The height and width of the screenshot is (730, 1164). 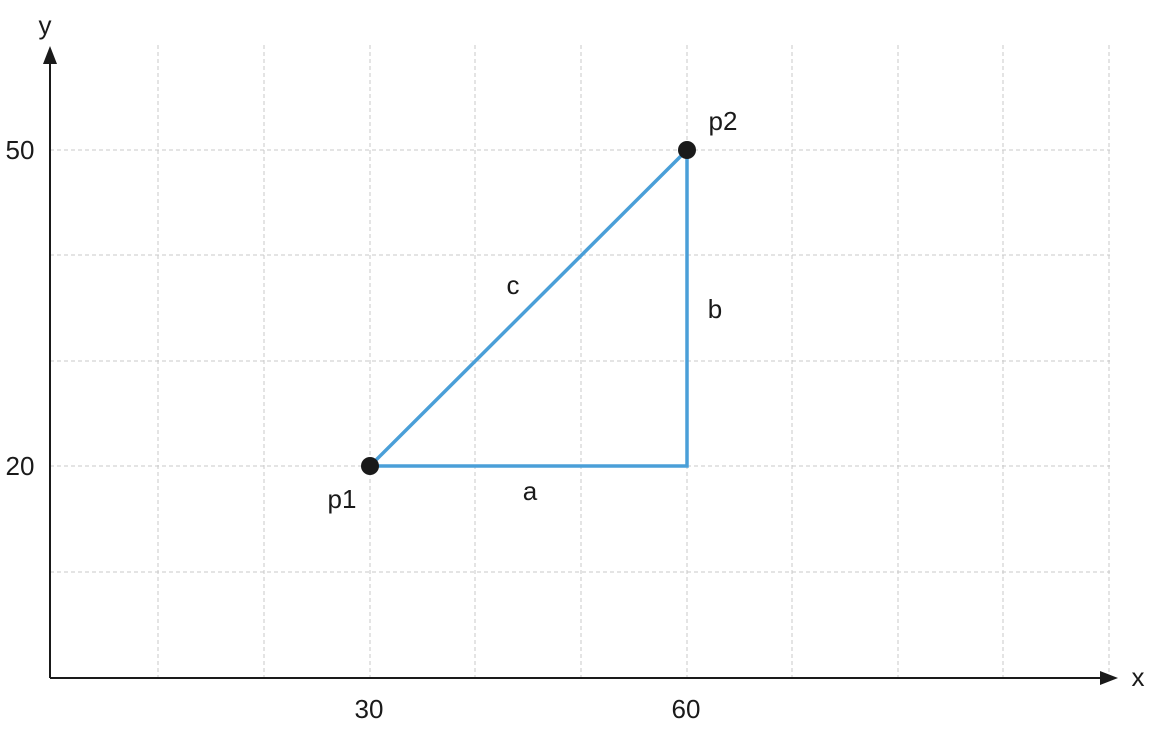 I want to click on x-axis-arrow-icon, so click(x=1109, y=678).